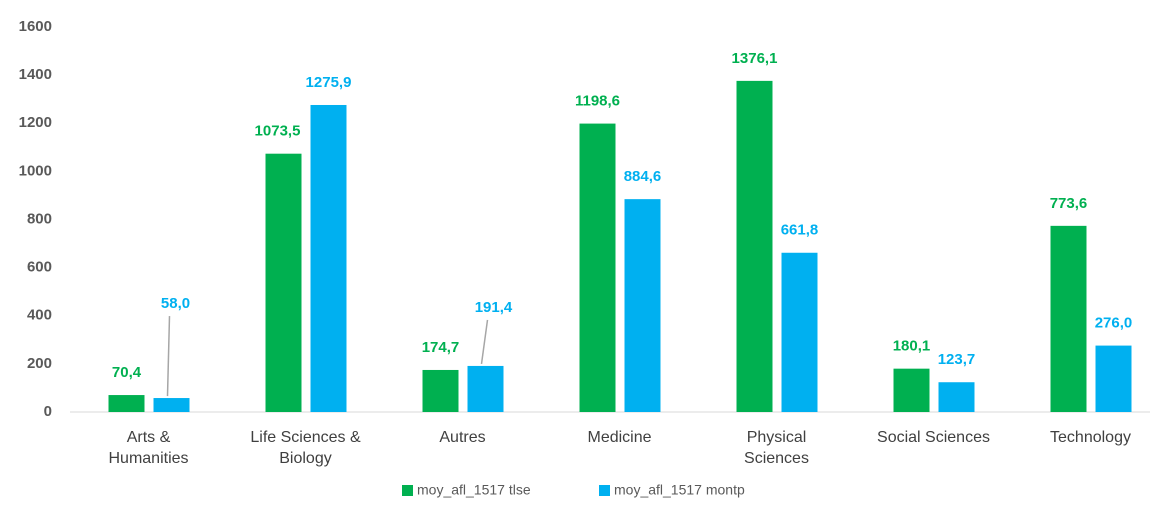 Image resolution: width=1157 pixels, height=512 pixels. I want to click on x-tick-label: Technology, so click(1090, 437).